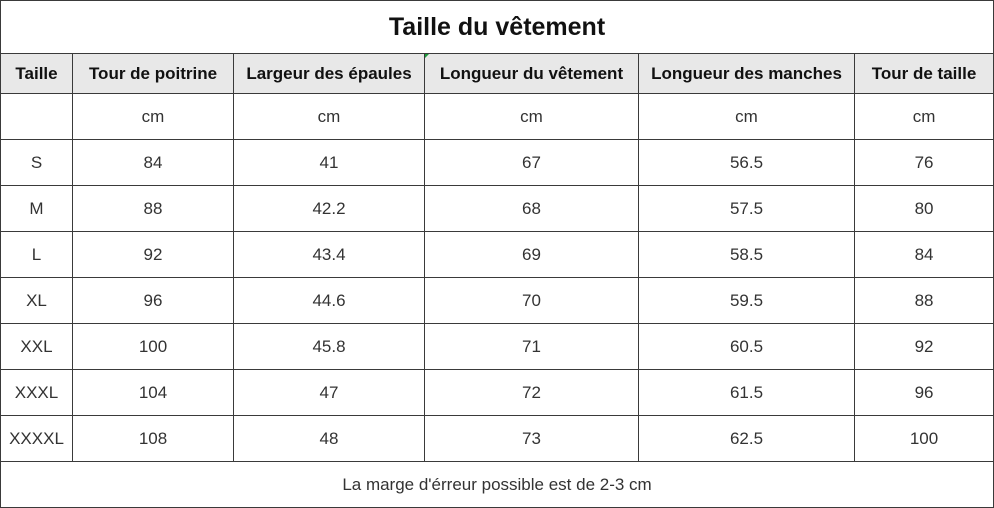  Describe the element at coordinates (36, 346) in the screenshot. I see `size-cell: XXL` at that location.